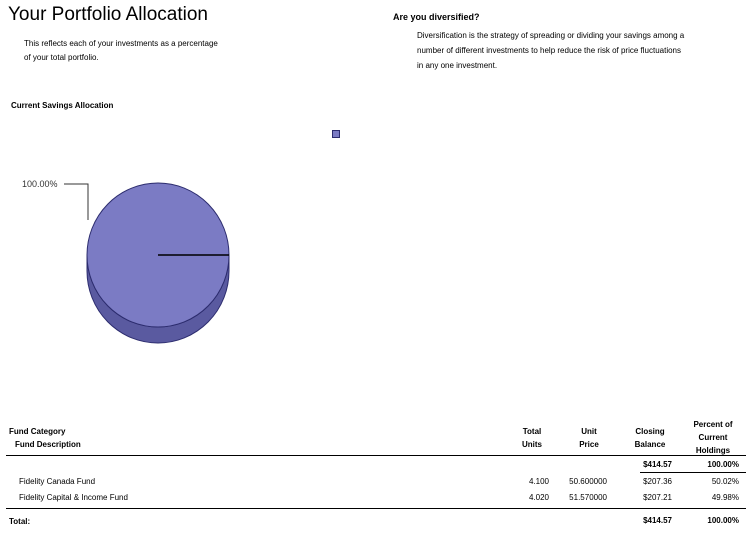  I want to click on subtotal-rule, so click(693, 472).